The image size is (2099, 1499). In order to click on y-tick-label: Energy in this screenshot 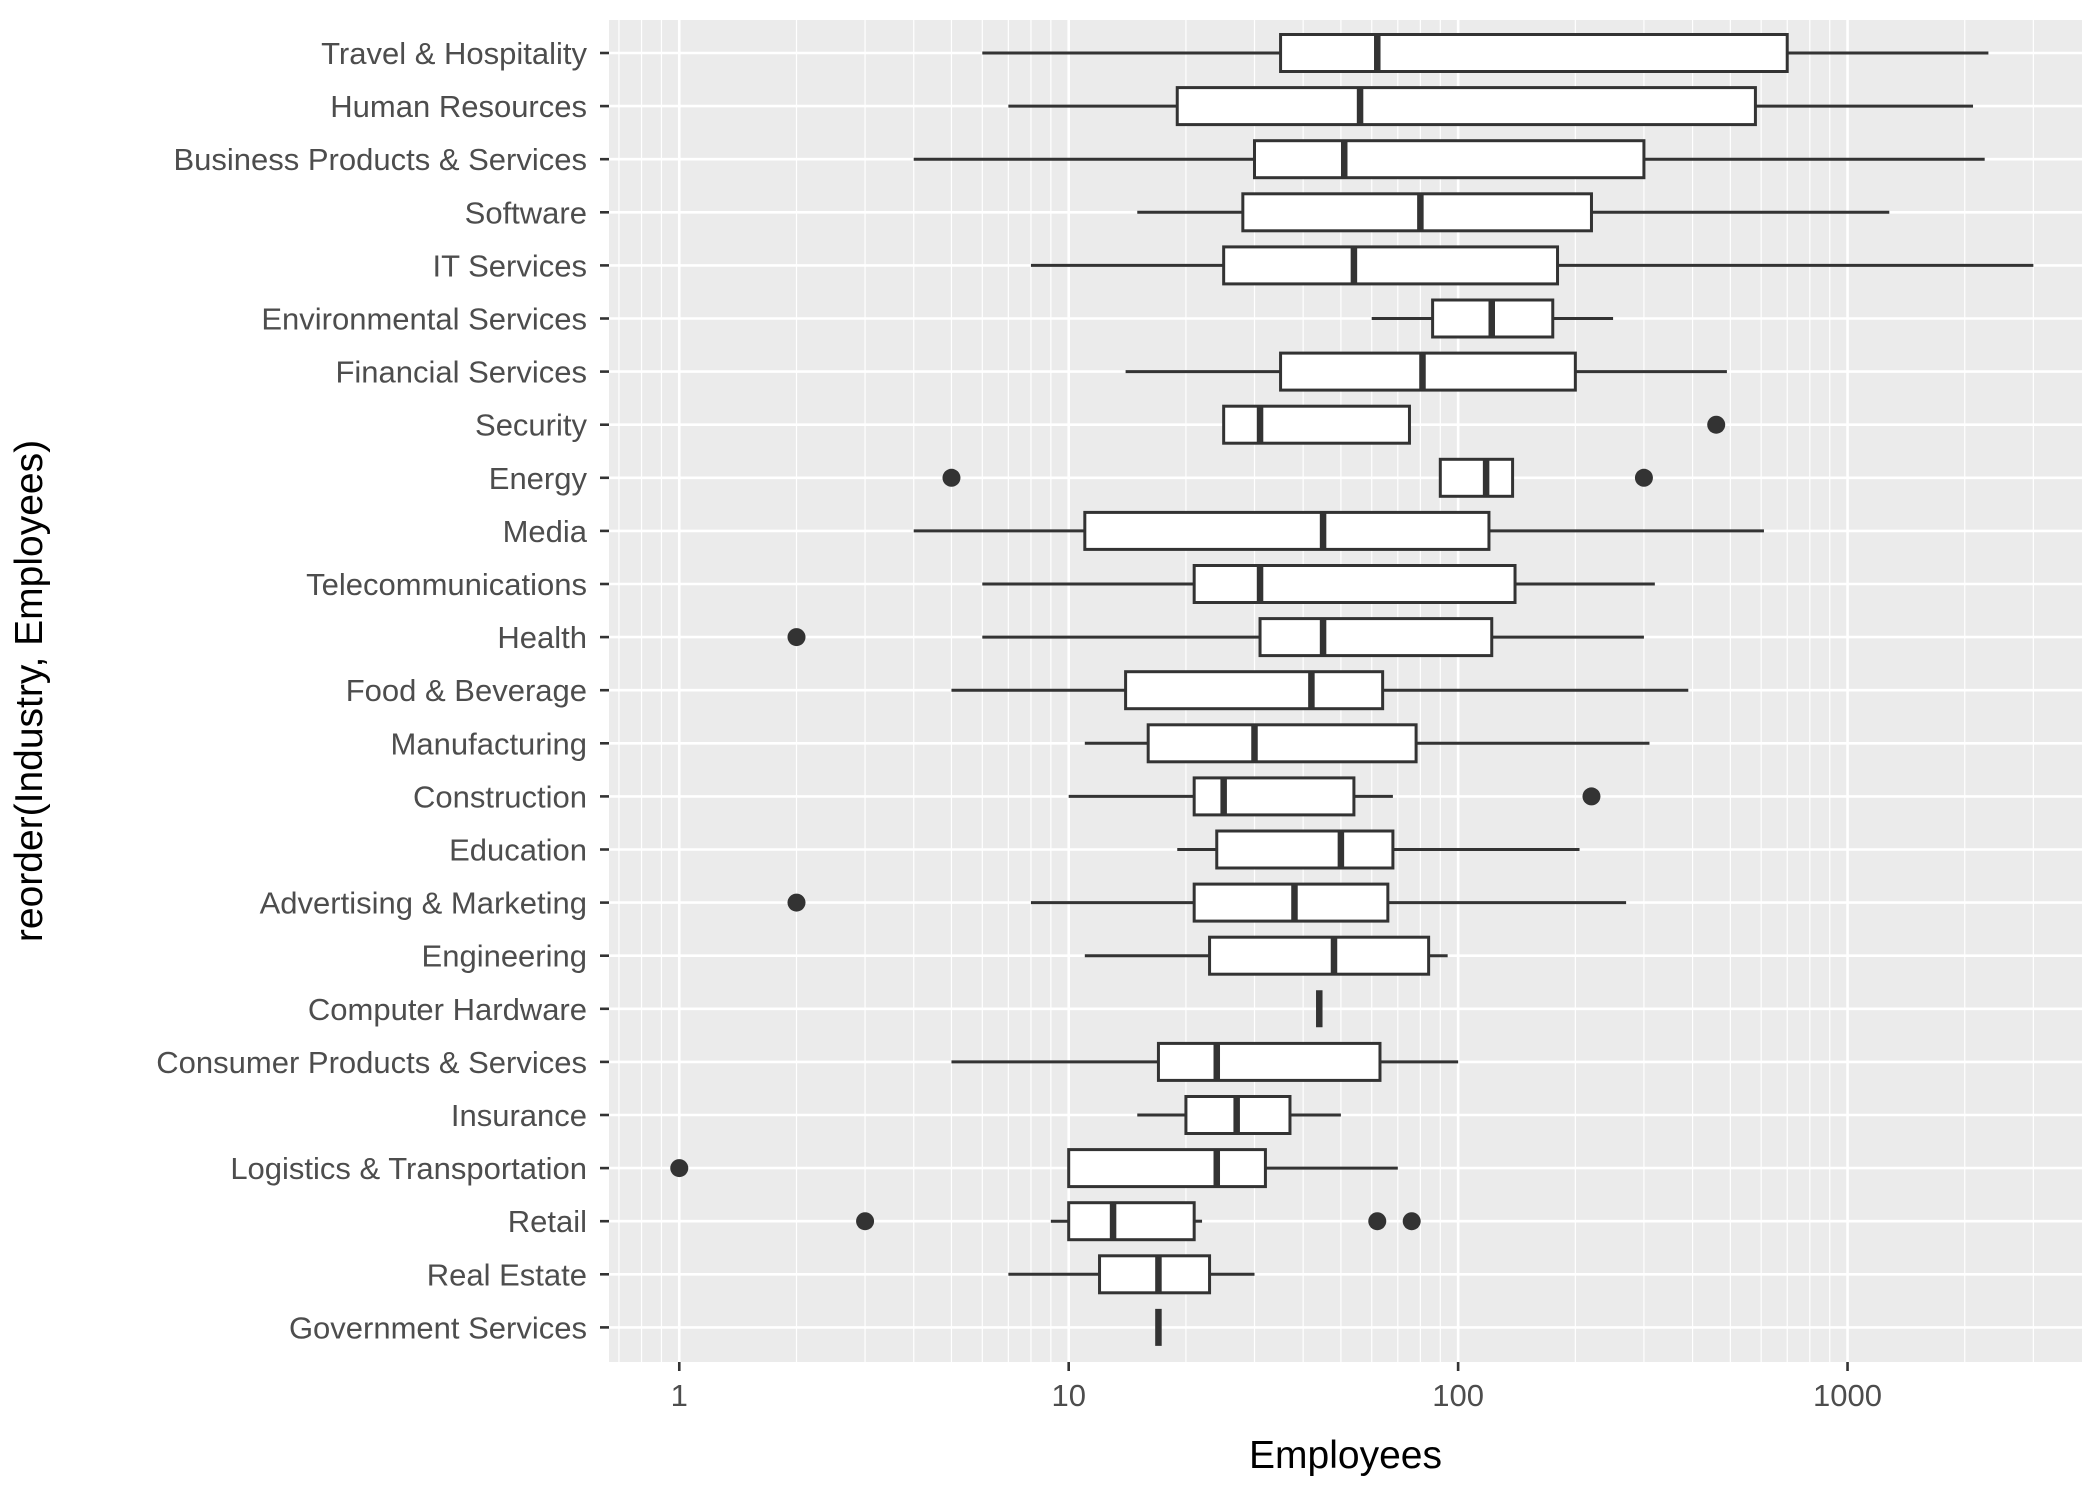, I will do `click(538, 478)`.